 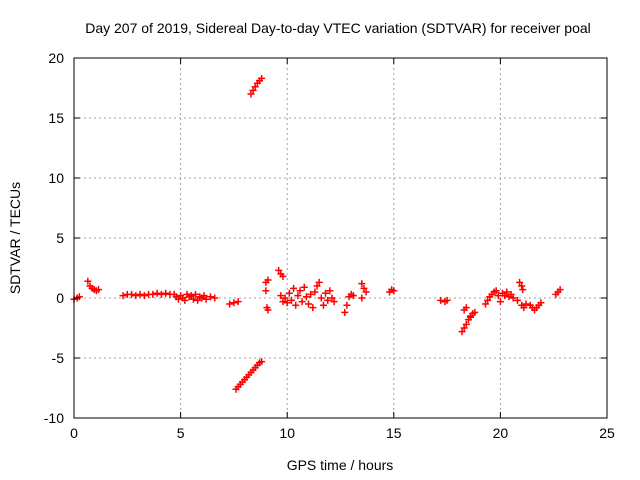 I want to click on y-tick-label: 20, so click(x=56, y=58).